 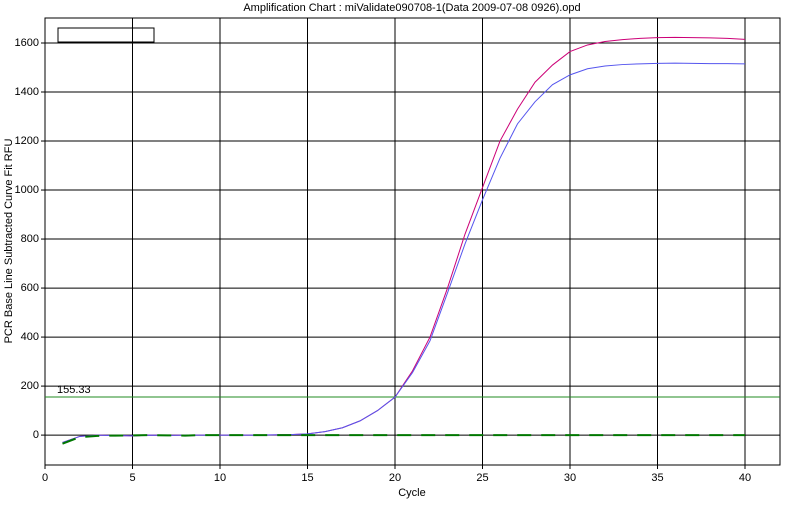 I want to click on x-tick-label: 20, so click(x=395, y=478).